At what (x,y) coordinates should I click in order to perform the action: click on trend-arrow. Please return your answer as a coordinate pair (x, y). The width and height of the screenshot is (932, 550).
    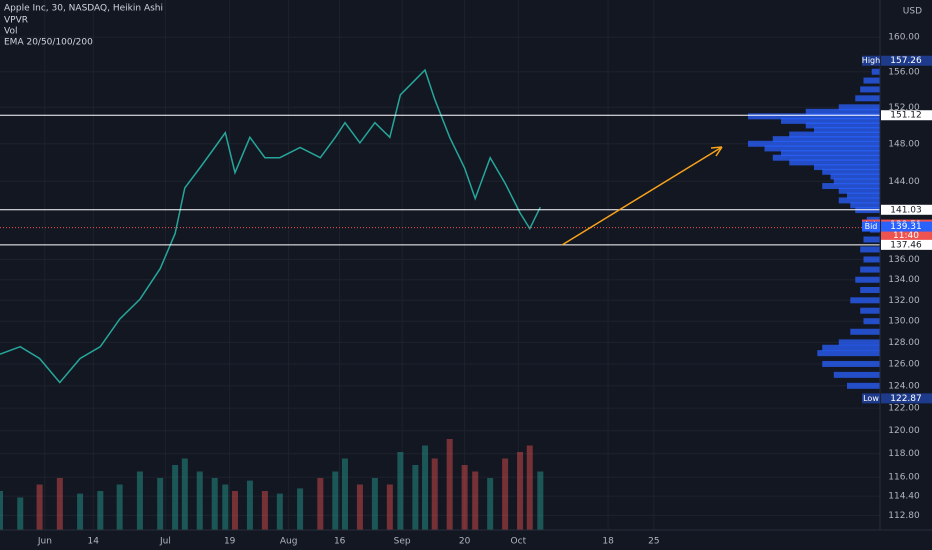
    Looking at the image, I should click on (642, 196).